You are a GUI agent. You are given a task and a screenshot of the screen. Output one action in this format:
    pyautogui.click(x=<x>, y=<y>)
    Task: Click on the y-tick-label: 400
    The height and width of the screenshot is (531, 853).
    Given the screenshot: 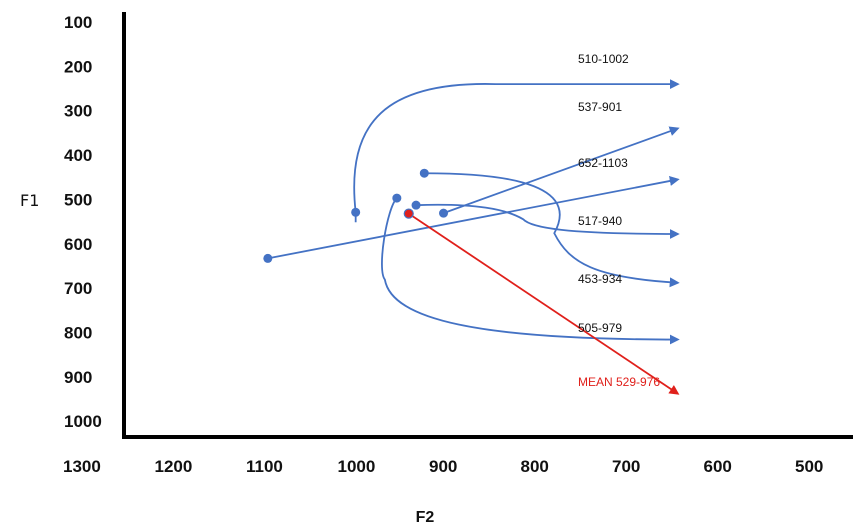 What is the action you would take?
    pyautogui.click(x=78, y=155)
    